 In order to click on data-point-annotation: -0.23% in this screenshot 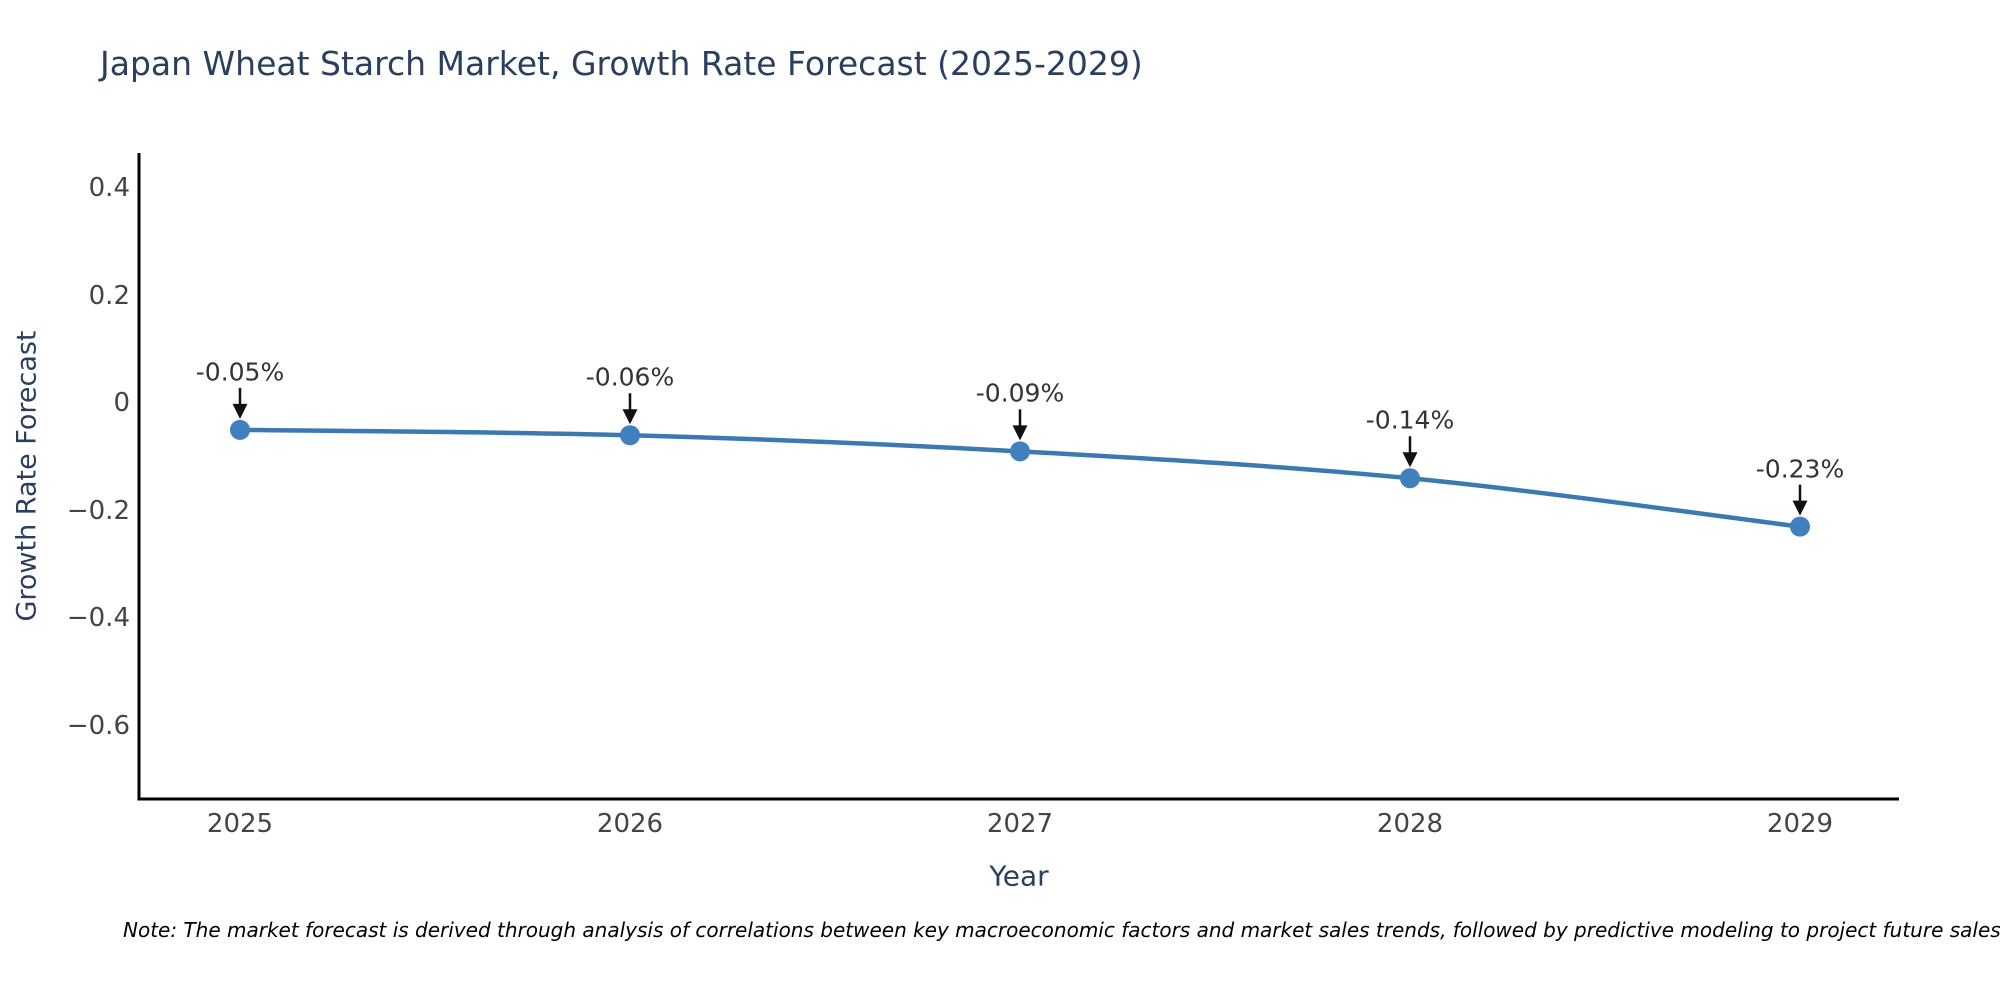, I will do `click(1800, 469)`.